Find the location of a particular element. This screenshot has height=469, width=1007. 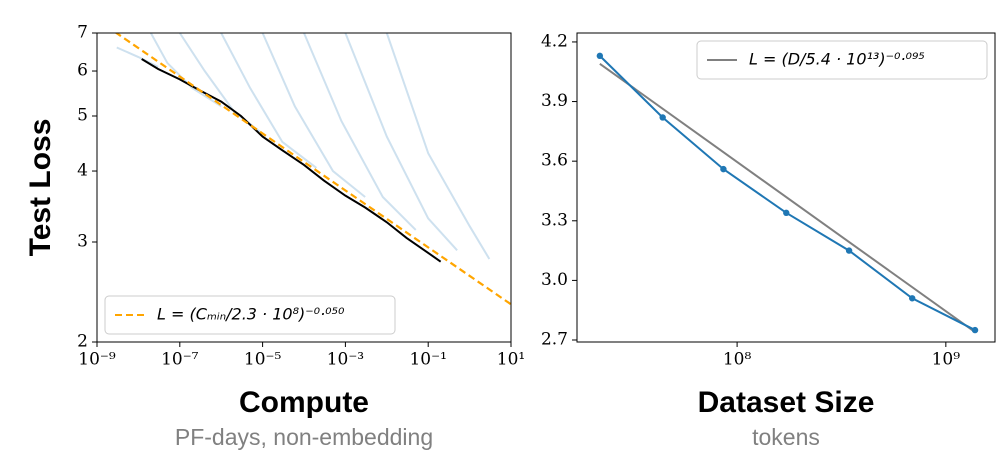

x-axis-label: Compute is located at coordinates (304, 402).